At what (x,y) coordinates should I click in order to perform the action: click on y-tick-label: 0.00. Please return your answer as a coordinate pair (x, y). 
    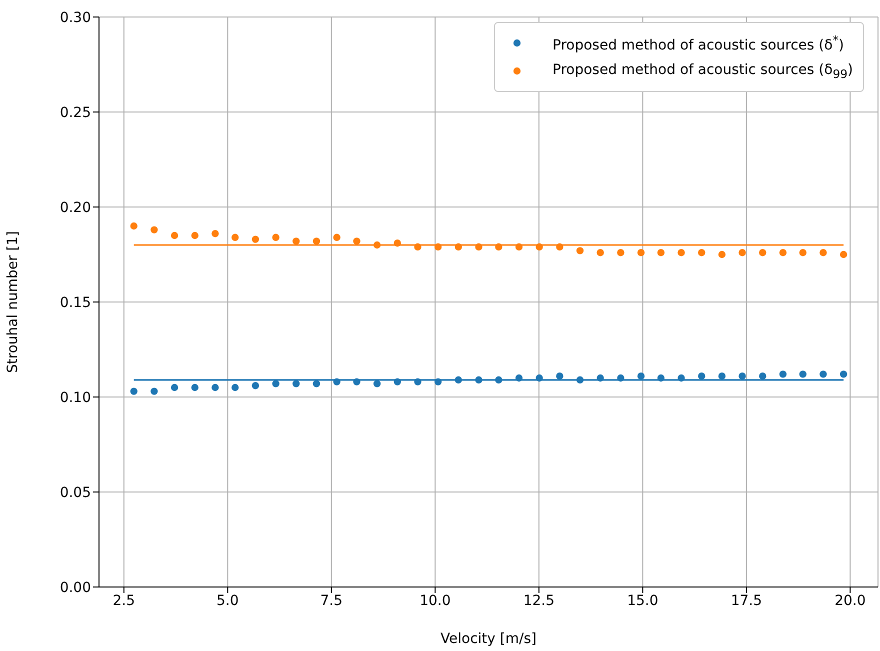
    Looking at the image, I should click on (75, 588).